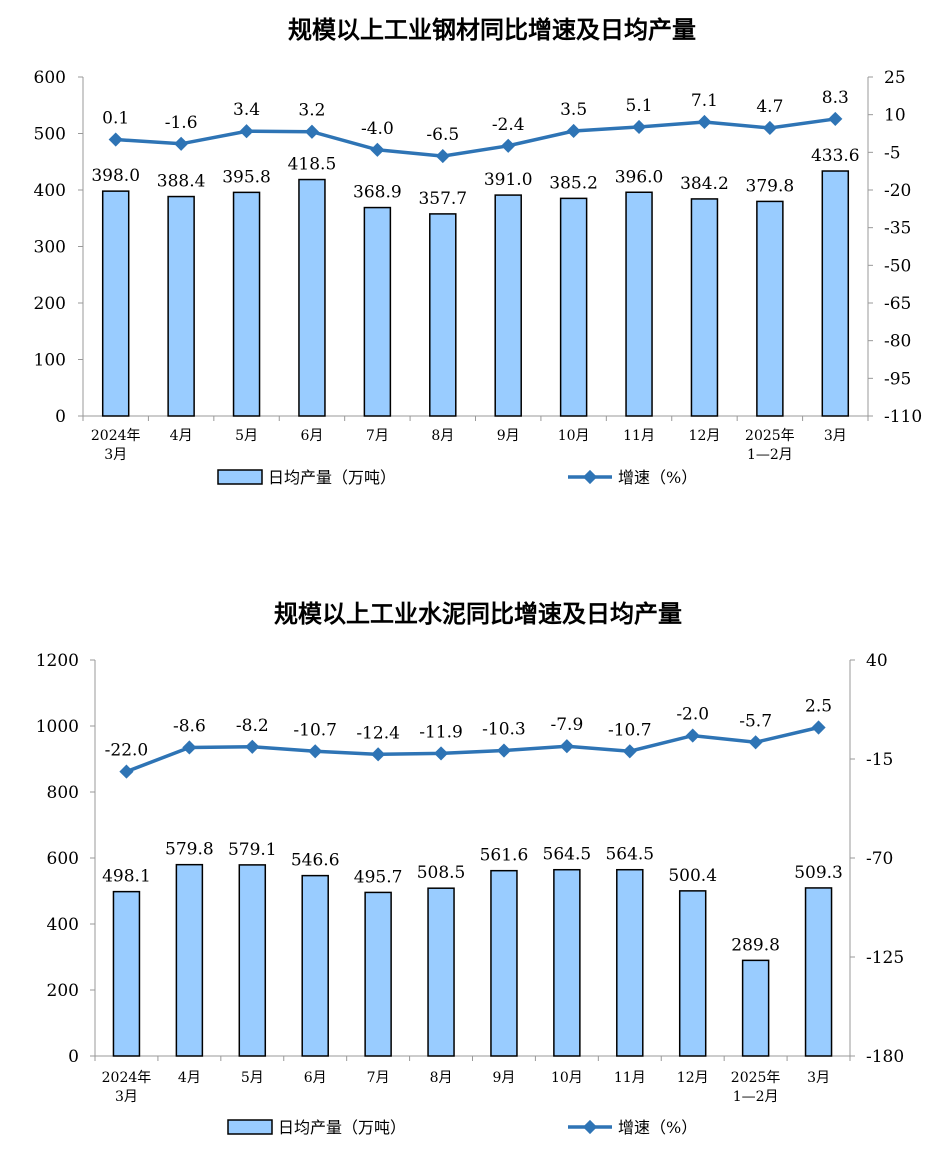 The image size is (943, 1150). Describe the element at coordinates (189, 850) in the screenshot. I see `bar-data-label: 579.8` at that location.